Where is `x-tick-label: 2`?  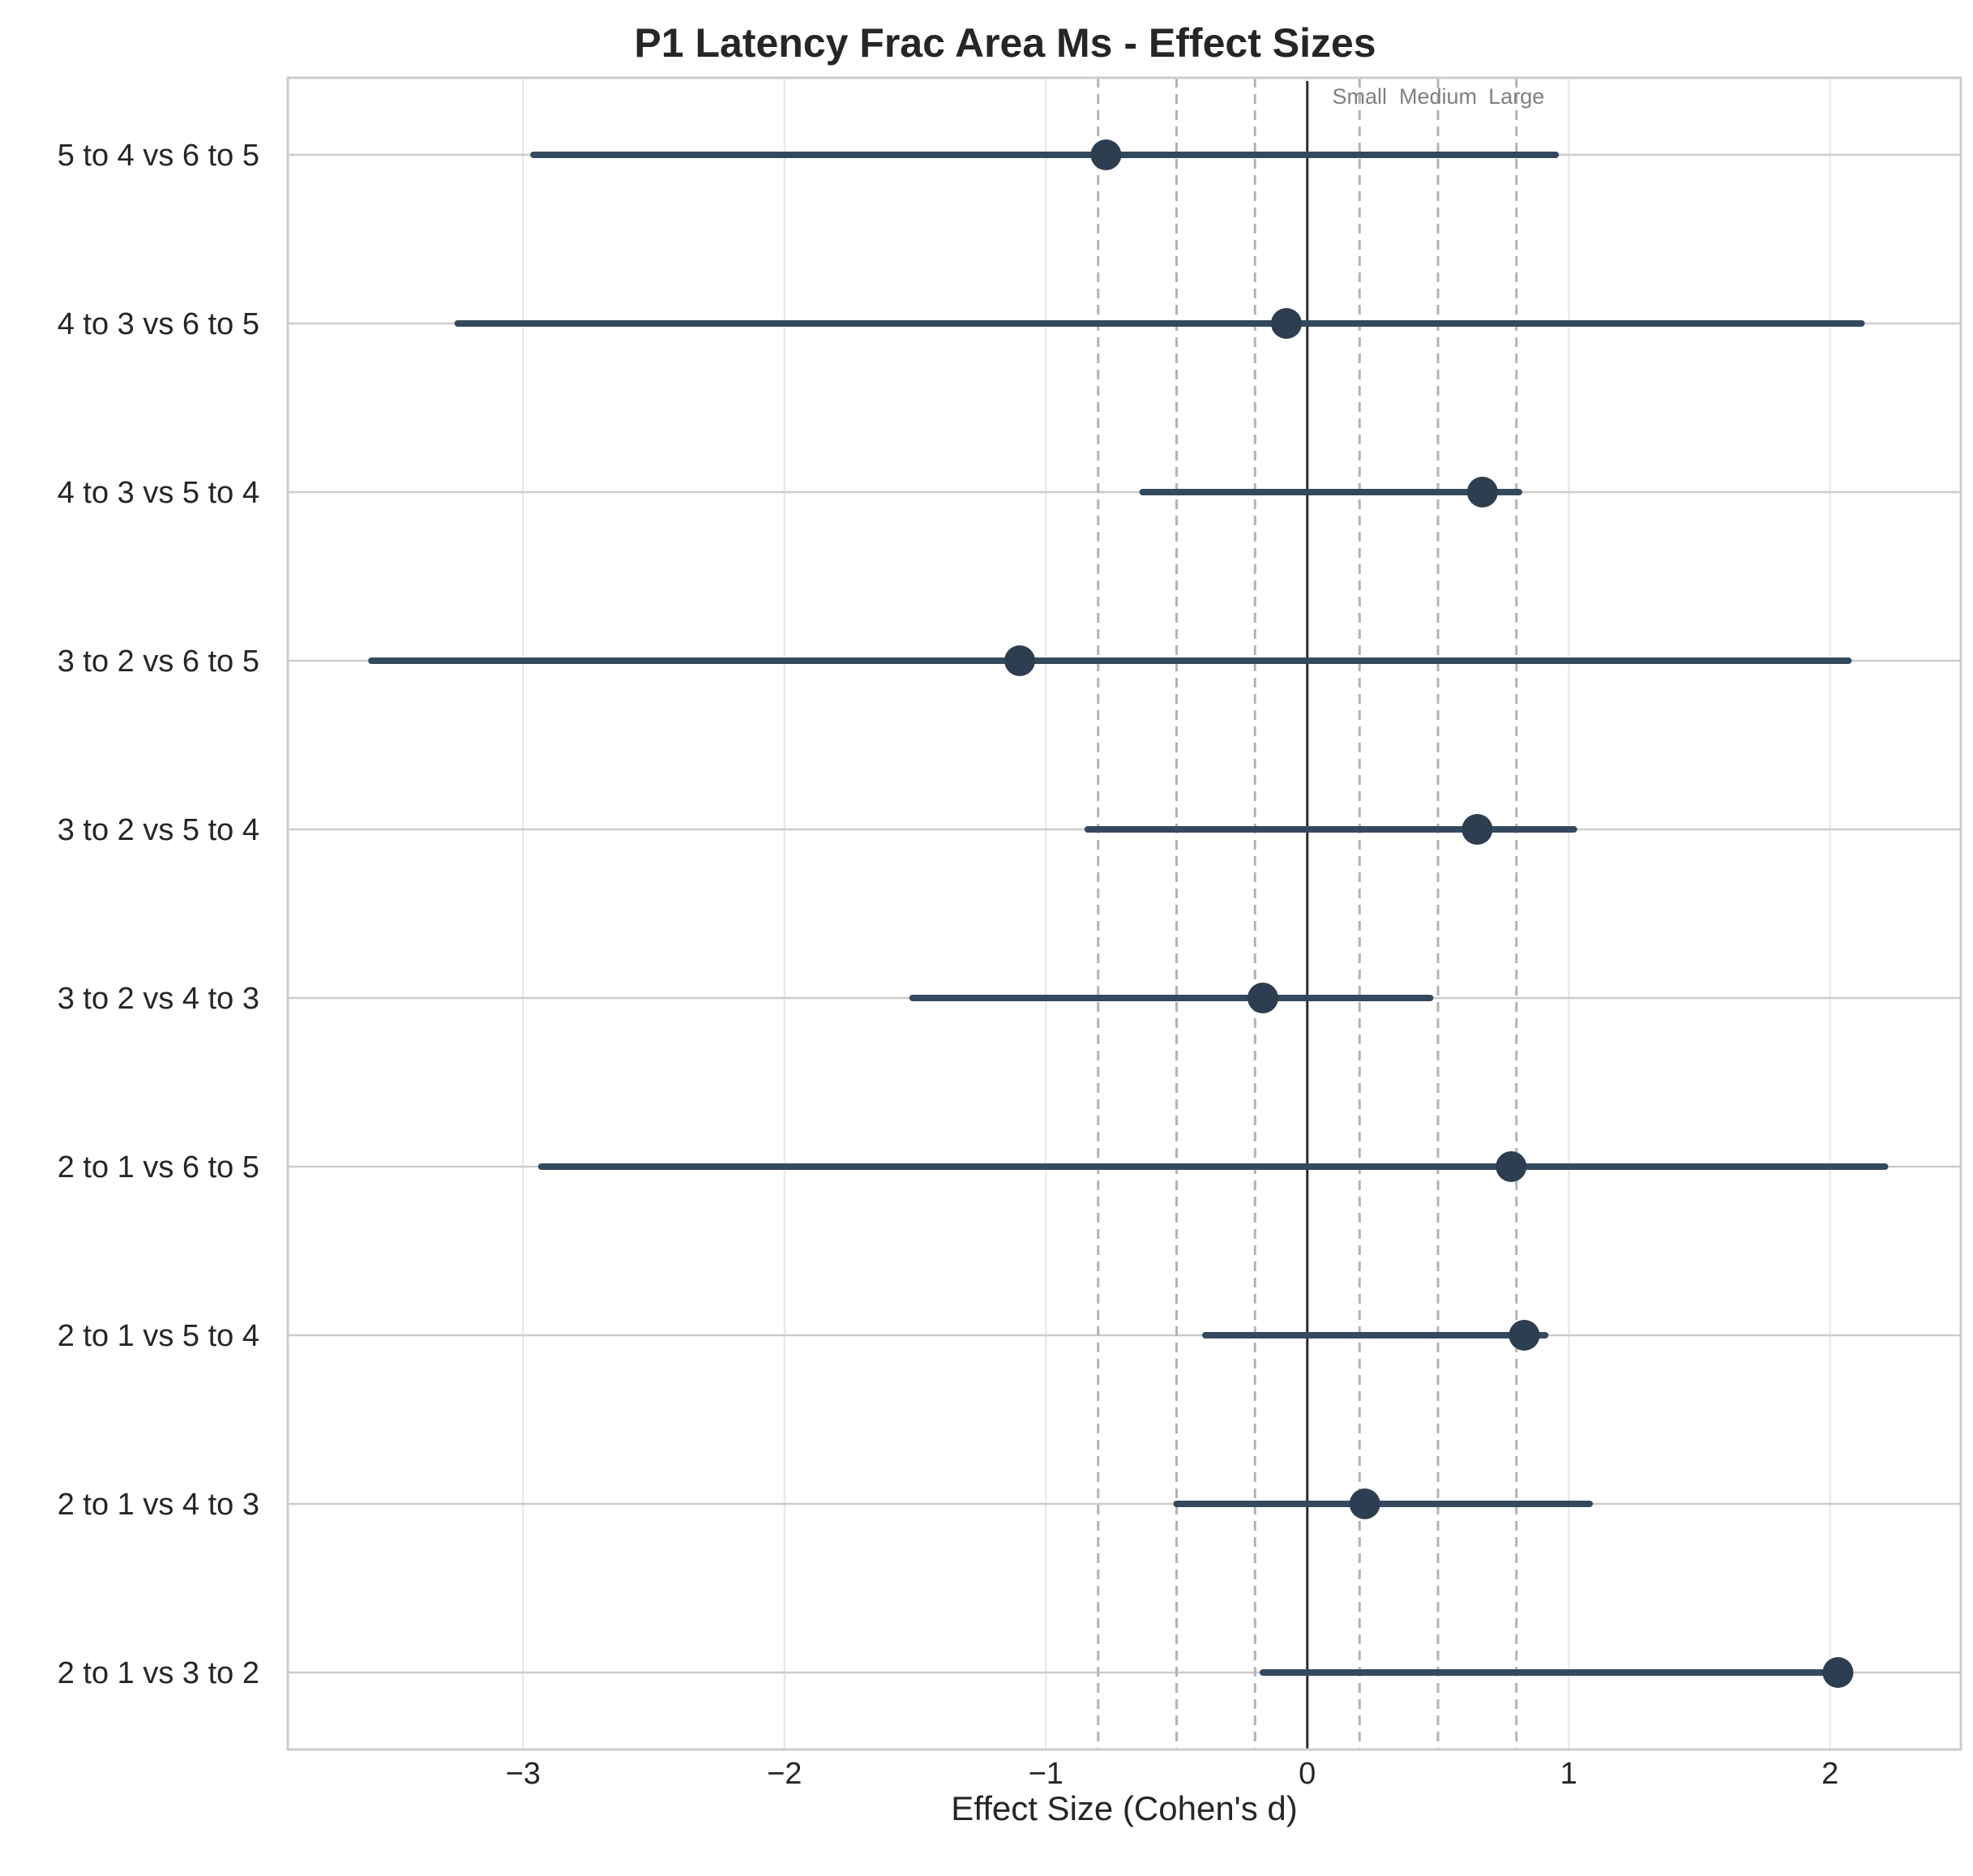
x-tick-label: 2 is located at coordinates (1829, 1774).